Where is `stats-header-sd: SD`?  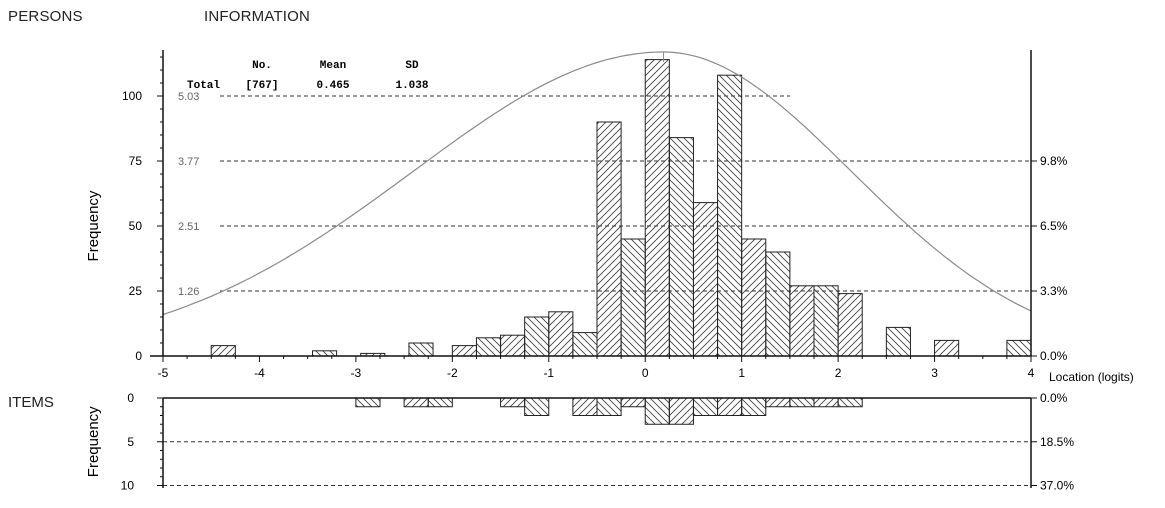
stats-header-sd: SD is located at coordinates (412, 66).